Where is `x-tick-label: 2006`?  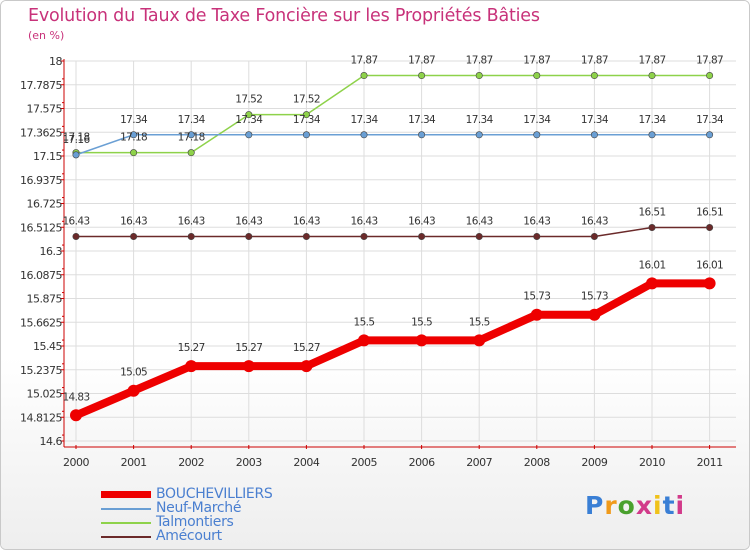 x-tick-label: 2006 is located at coordinates (422, 462).